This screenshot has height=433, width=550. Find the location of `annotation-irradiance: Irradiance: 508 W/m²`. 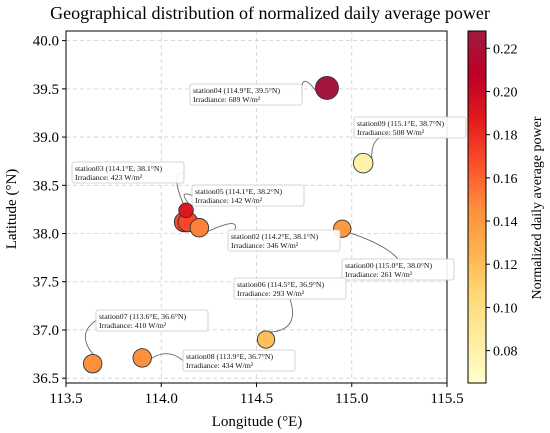

annotation-irradiance: Irradiance: 508 W/m² is located at coordinates (391, 132).